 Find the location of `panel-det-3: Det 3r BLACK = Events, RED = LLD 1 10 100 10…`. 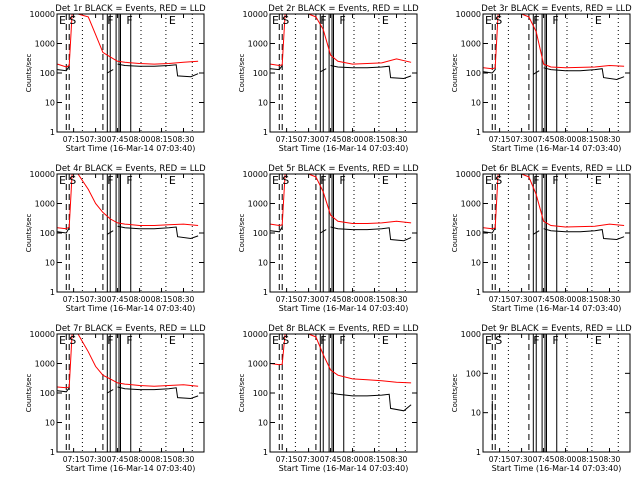

panel-det-3: Det 3r BLACK = Events, RED = LLD 1 10 100 10… is located at coordinates (541, 78).